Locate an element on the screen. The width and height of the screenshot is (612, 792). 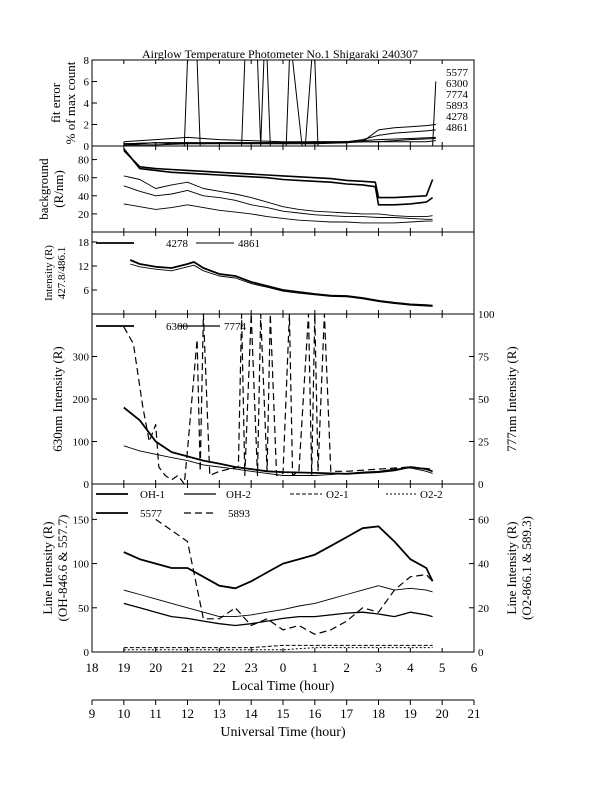
blue-lines-ylabel: Intensity (R) is located at coordinates (49, 273).